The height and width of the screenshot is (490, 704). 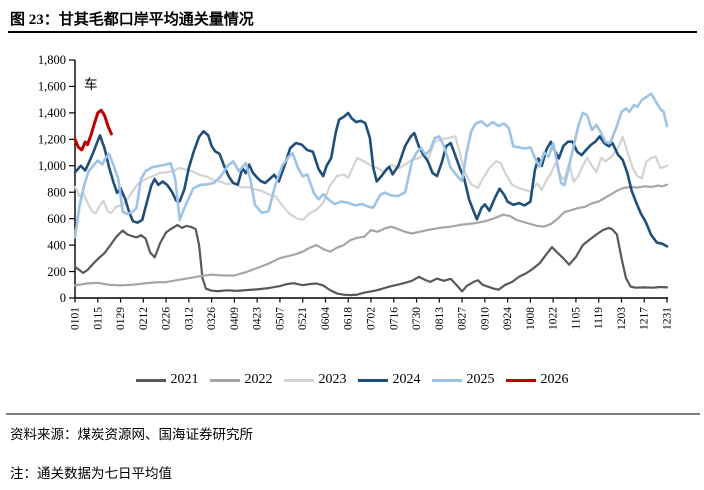 I want to click on legend-swatch-2024, so click(x=372, y=380).